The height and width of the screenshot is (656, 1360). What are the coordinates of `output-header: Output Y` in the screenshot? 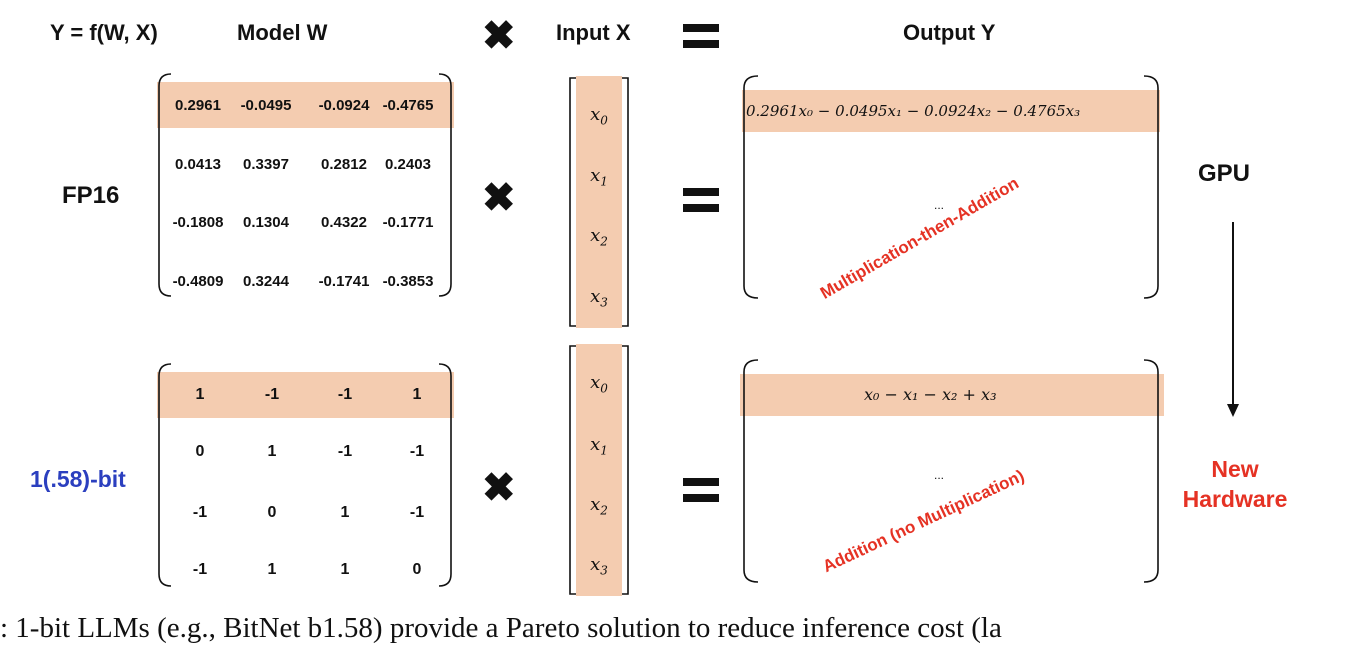 It's located at (949, 32).